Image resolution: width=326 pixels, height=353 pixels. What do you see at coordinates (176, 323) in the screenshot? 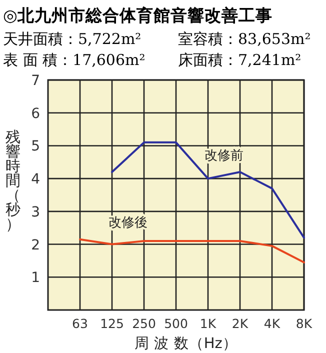
I see `x-tick-label: 500` at bounding box center [176, 323].